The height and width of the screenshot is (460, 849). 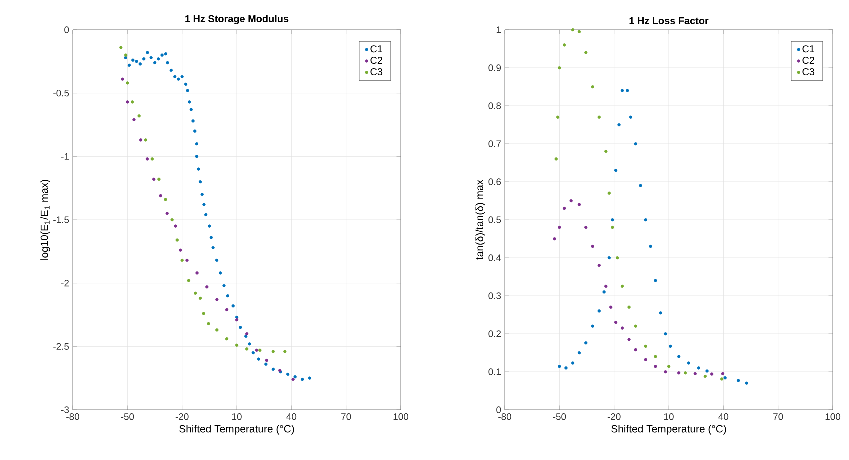 I want to click on y-tick-label: 0.5, so click(x=495, y=220).